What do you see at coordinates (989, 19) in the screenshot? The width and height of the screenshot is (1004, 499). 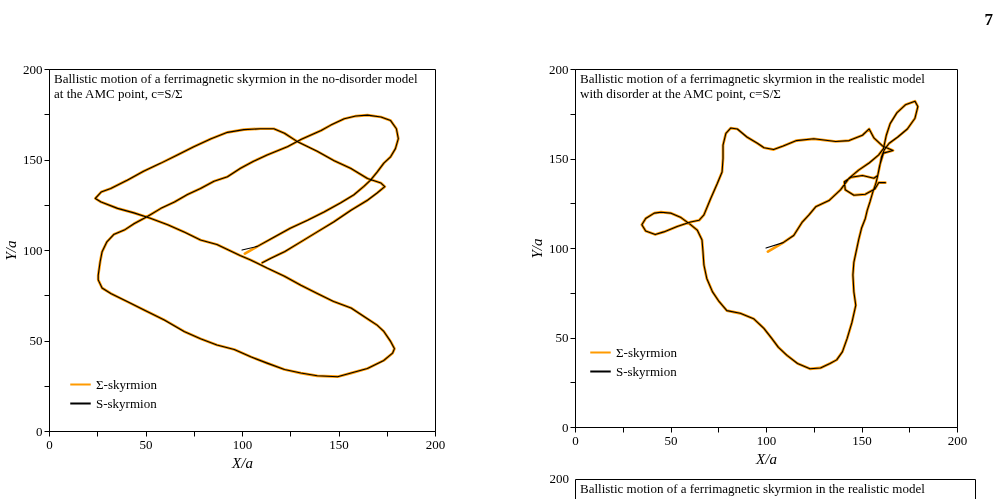 I see `text: 7` at bounding box center [989, 19].